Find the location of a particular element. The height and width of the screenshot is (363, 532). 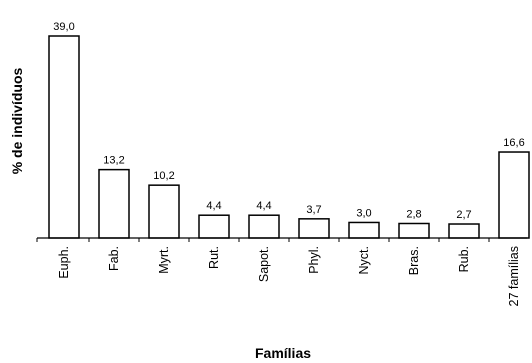

category-label: Fab. is located at coordinates (114, 258).